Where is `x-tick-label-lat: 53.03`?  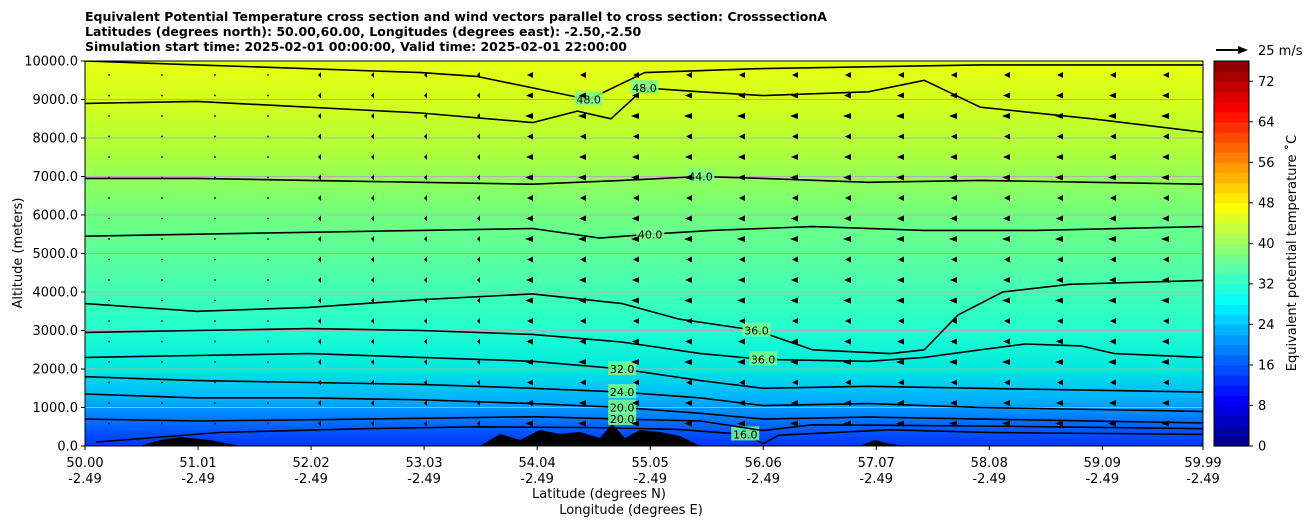 x-tick-label-lat: 53.03 is located at coordinates (423, 463).